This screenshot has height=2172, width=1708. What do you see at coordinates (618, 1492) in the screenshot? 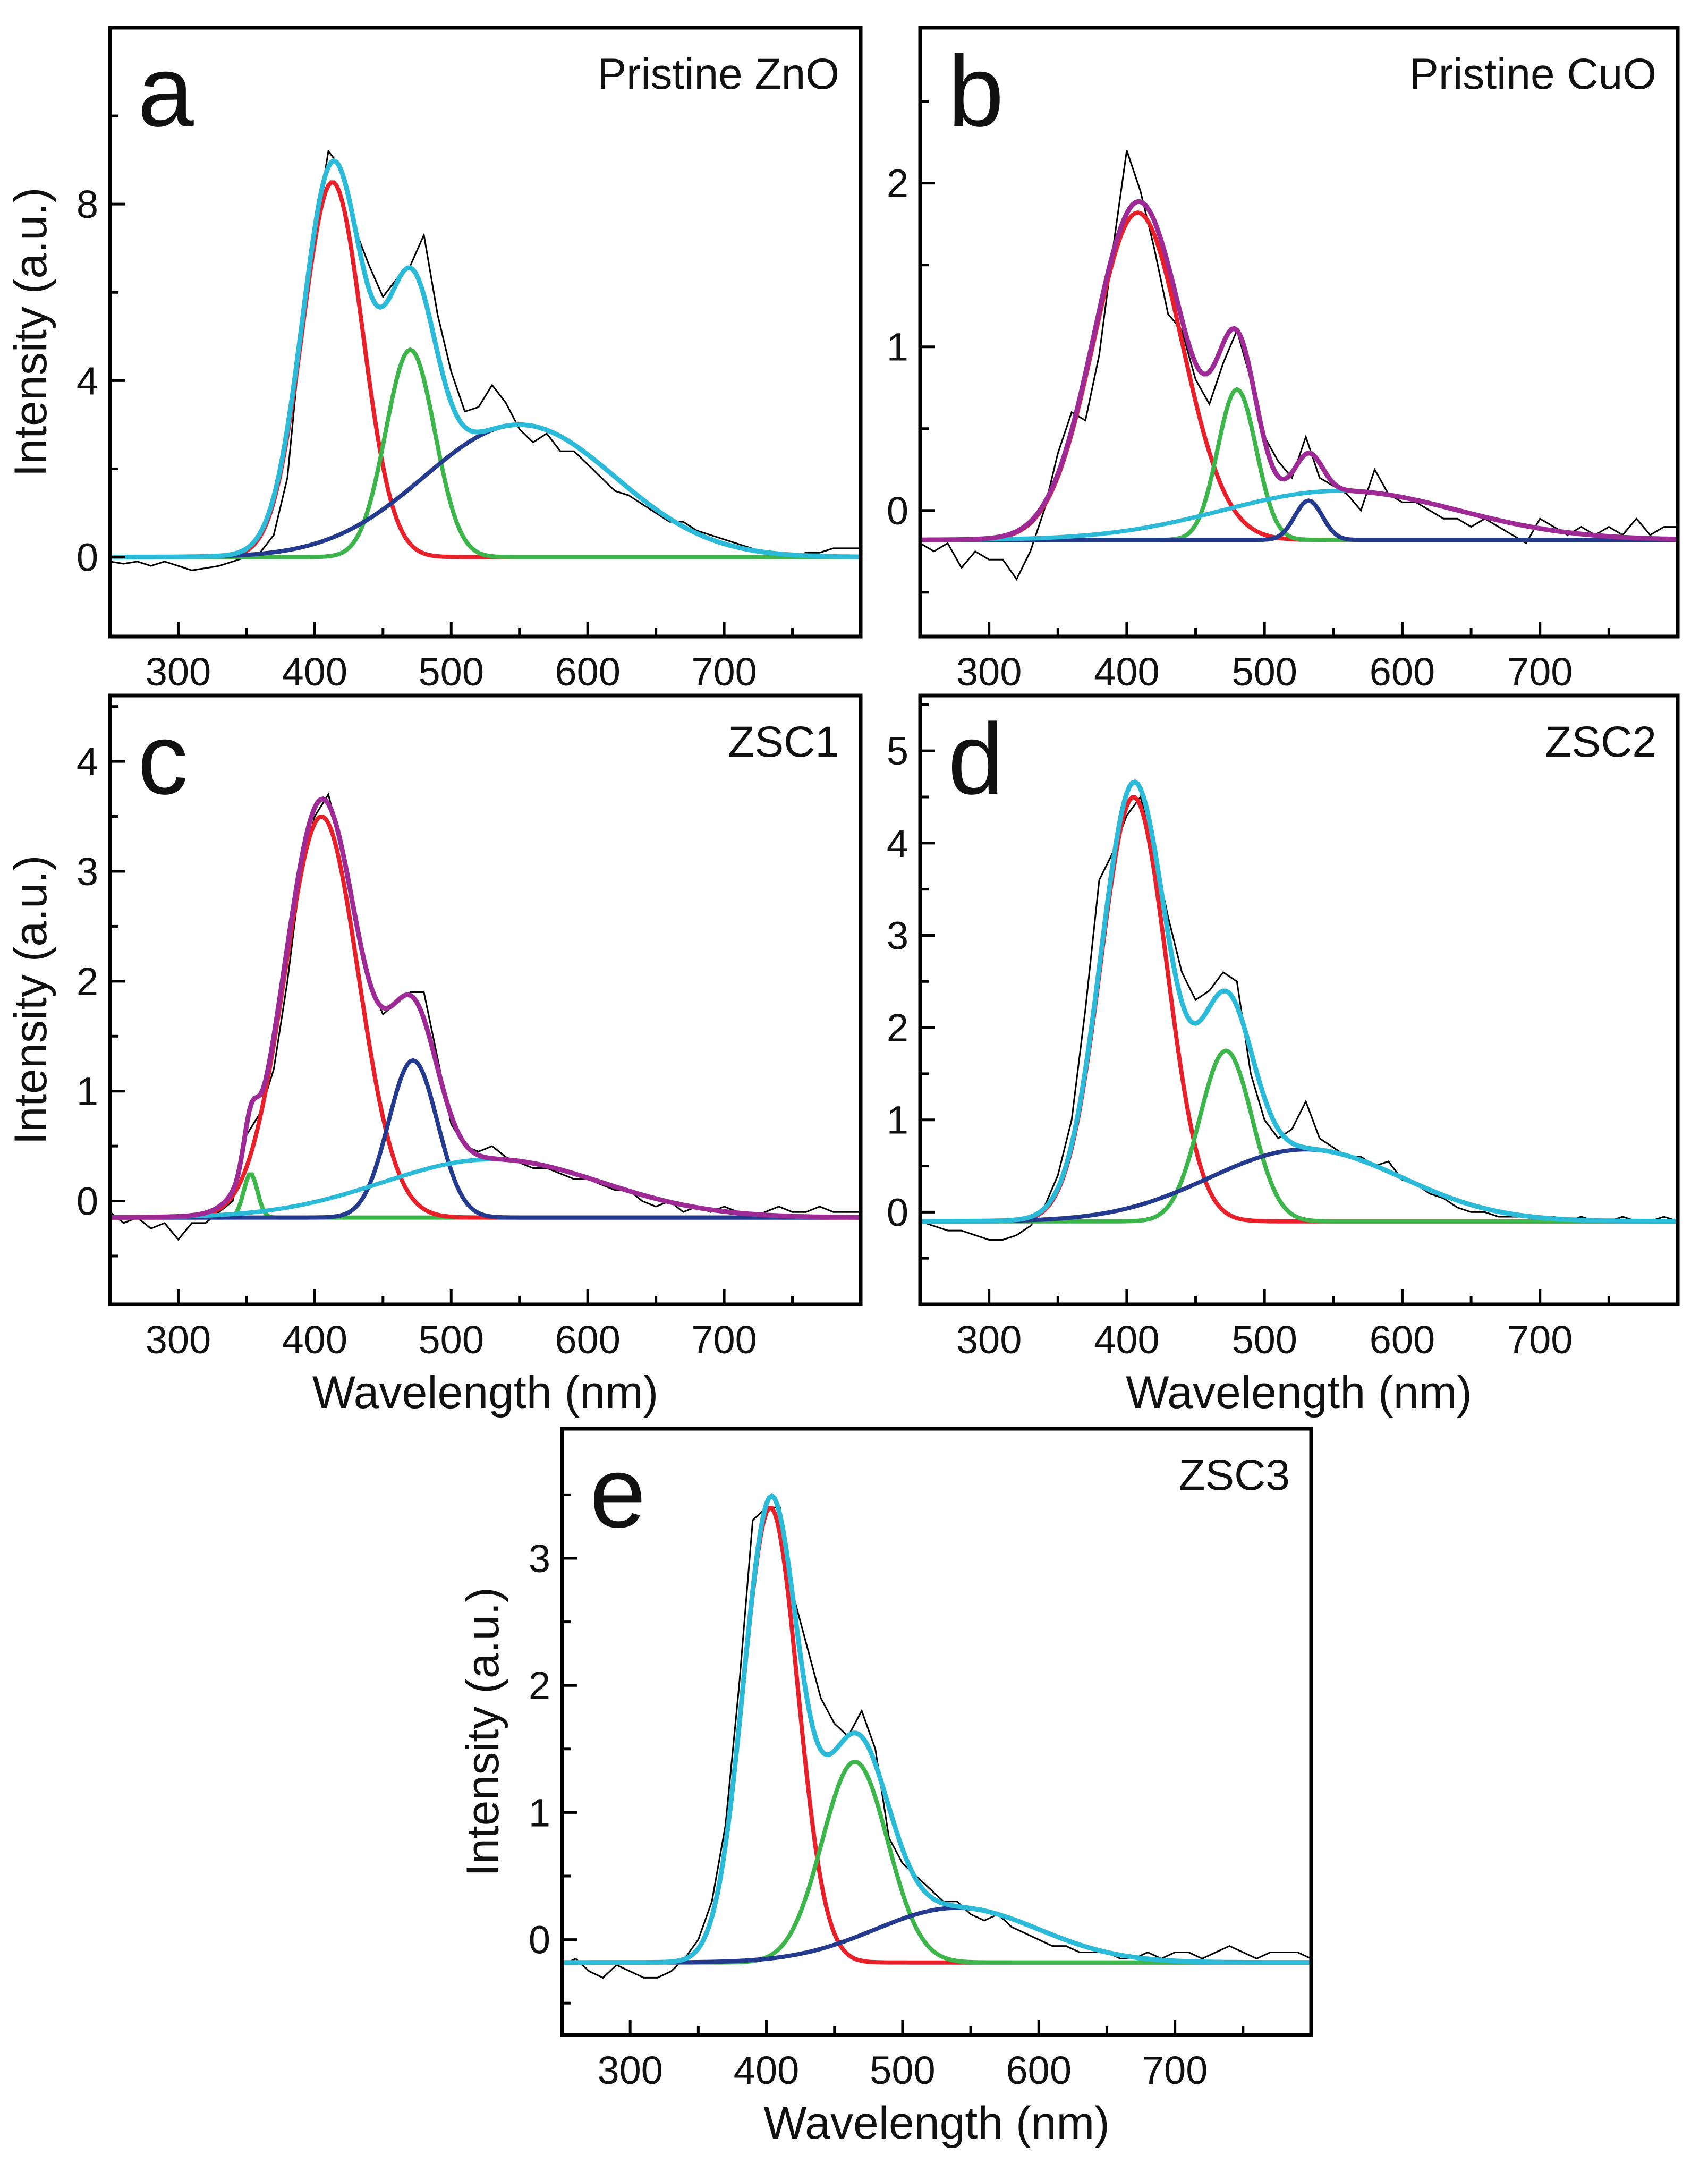
I see `panel-letter: e` at bounding box center [618, 1492].